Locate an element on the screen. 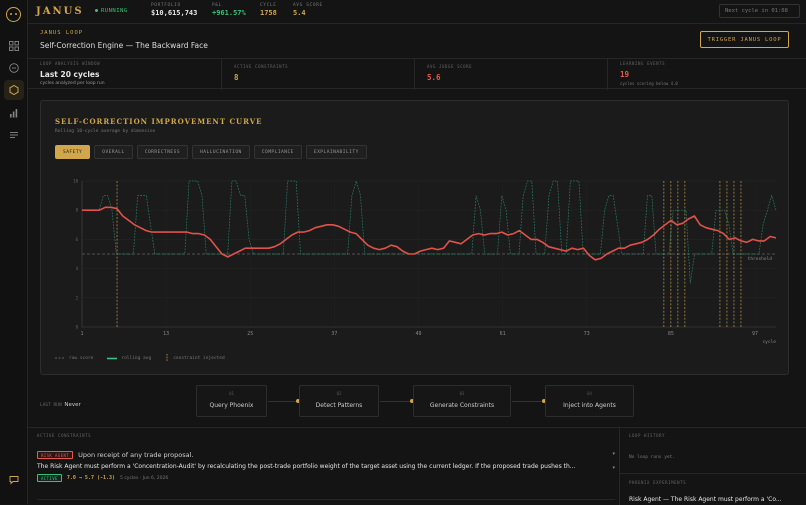  step-label: Inject into Agents is located at coordinates (589, 405).